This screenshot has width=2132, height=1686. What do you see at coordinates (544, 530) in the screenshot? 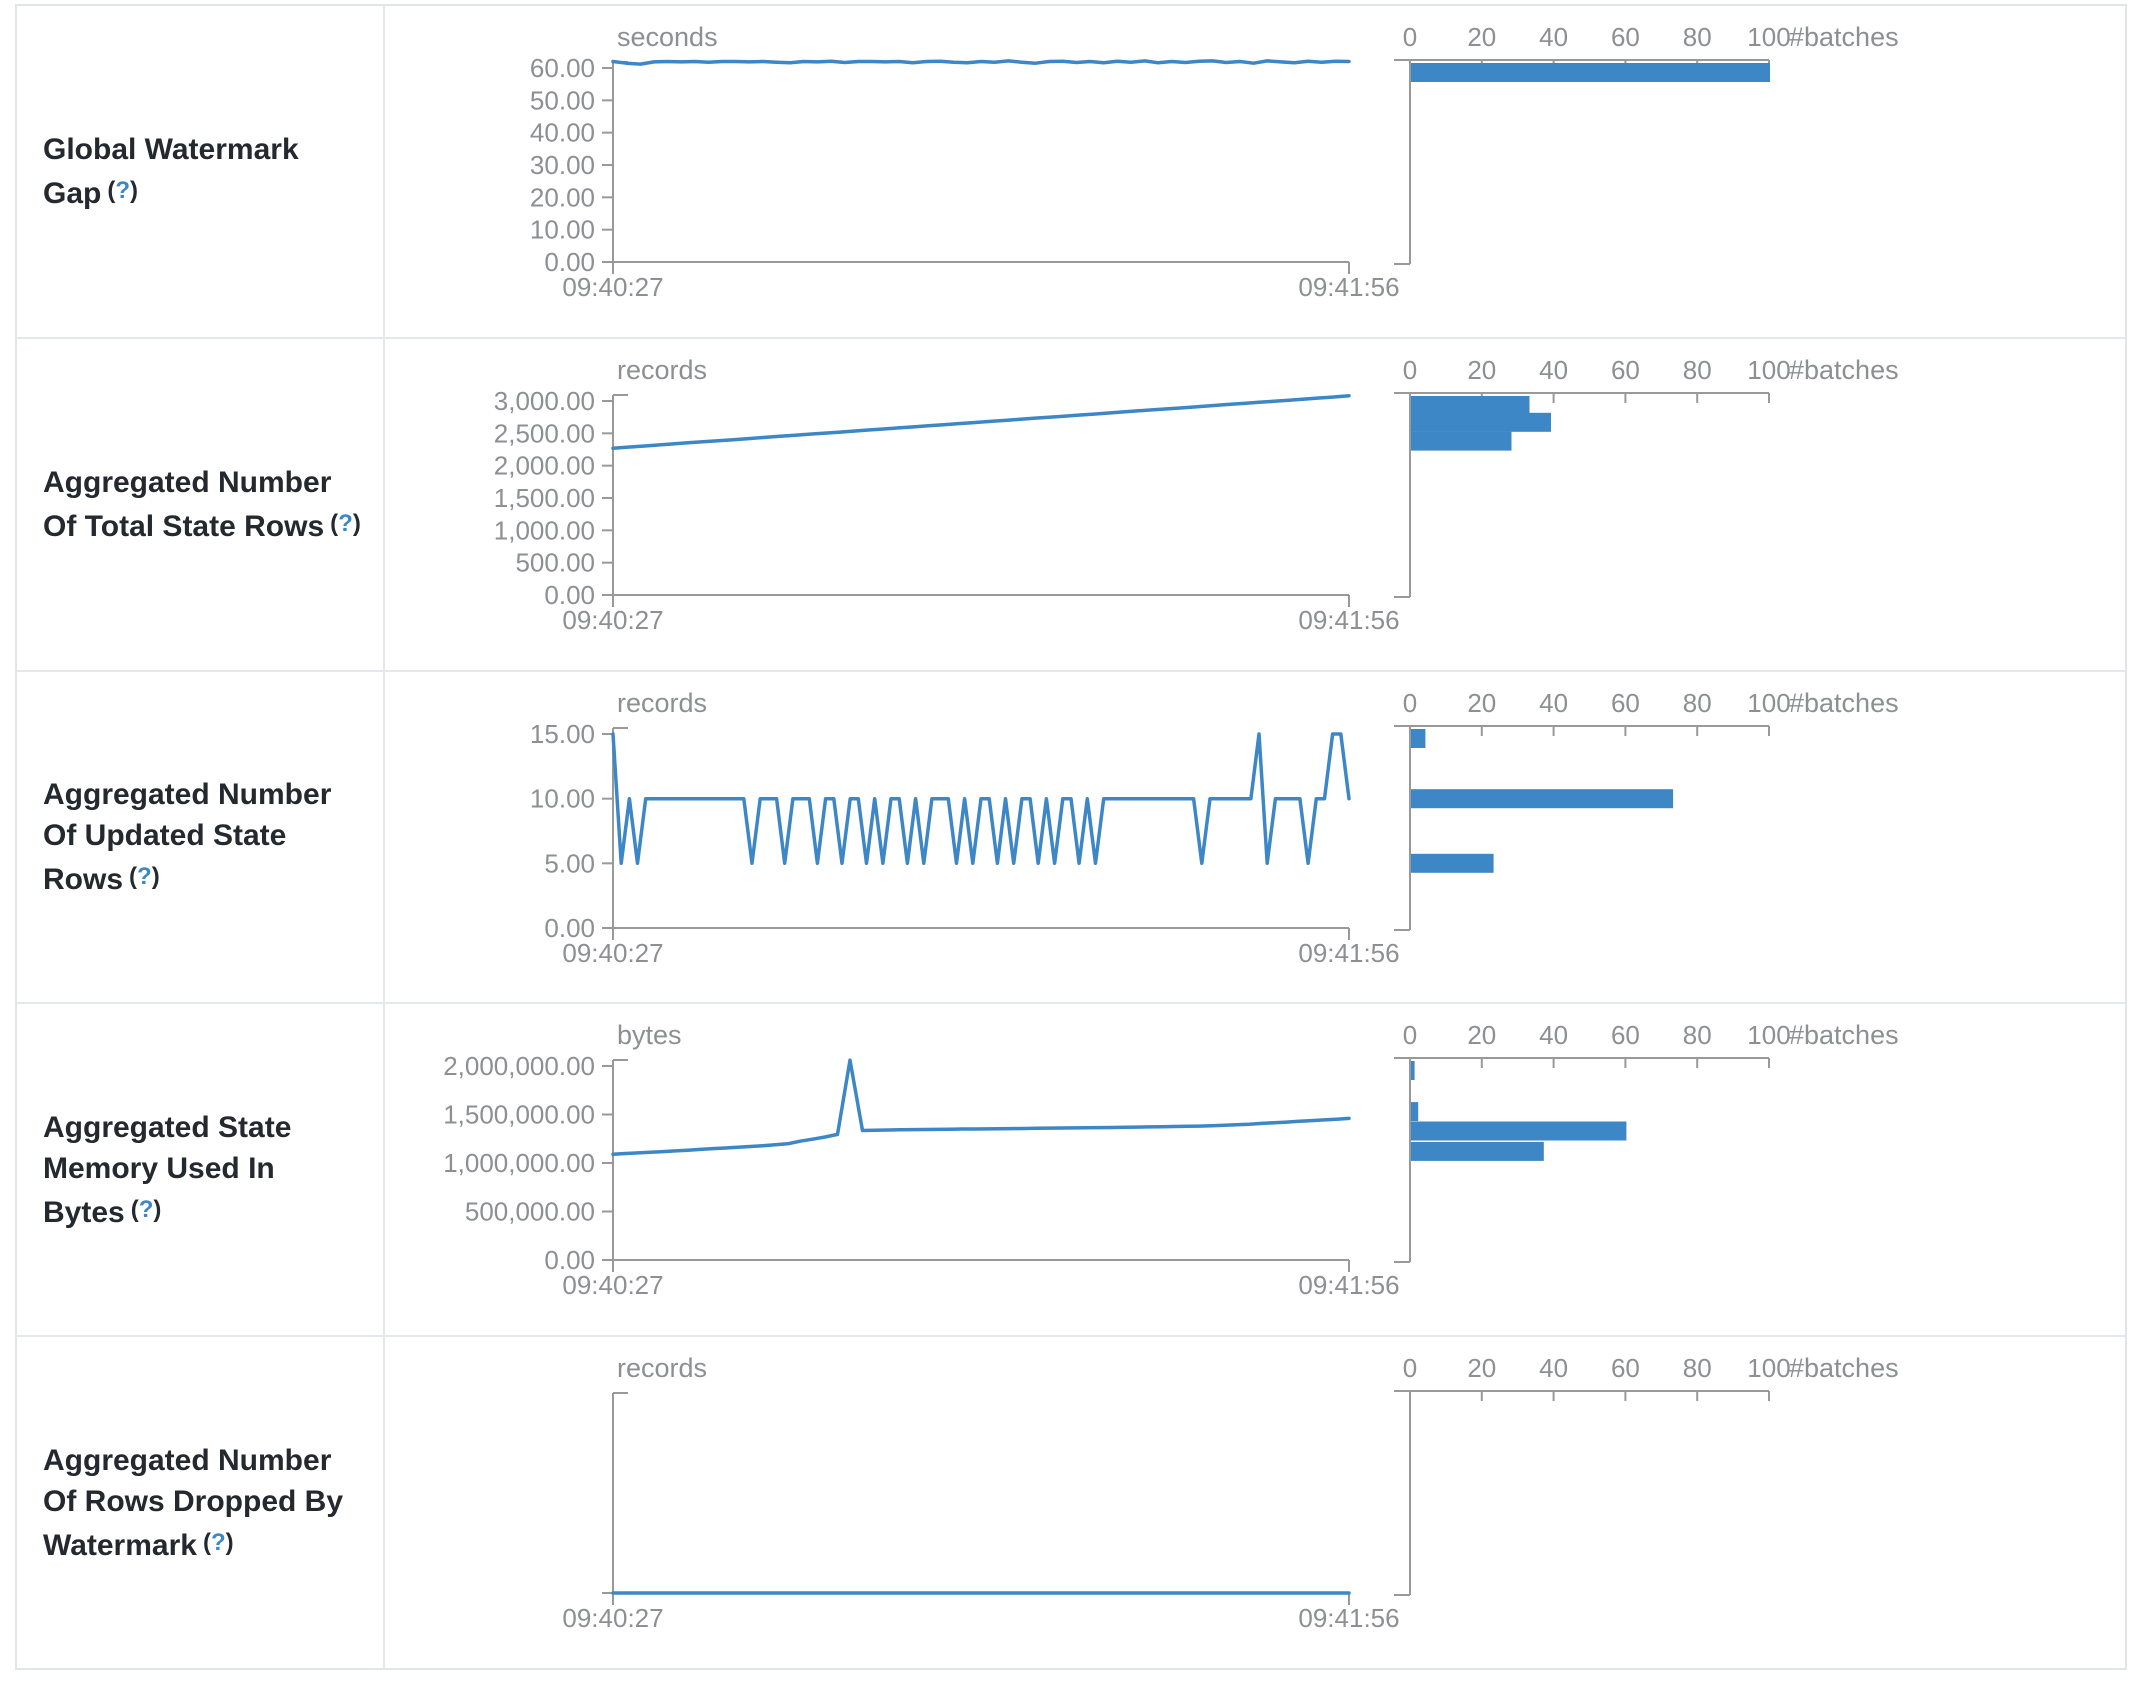
I see `y-axis-tick-label: 1,000.00` at bounding box center [544, 530].